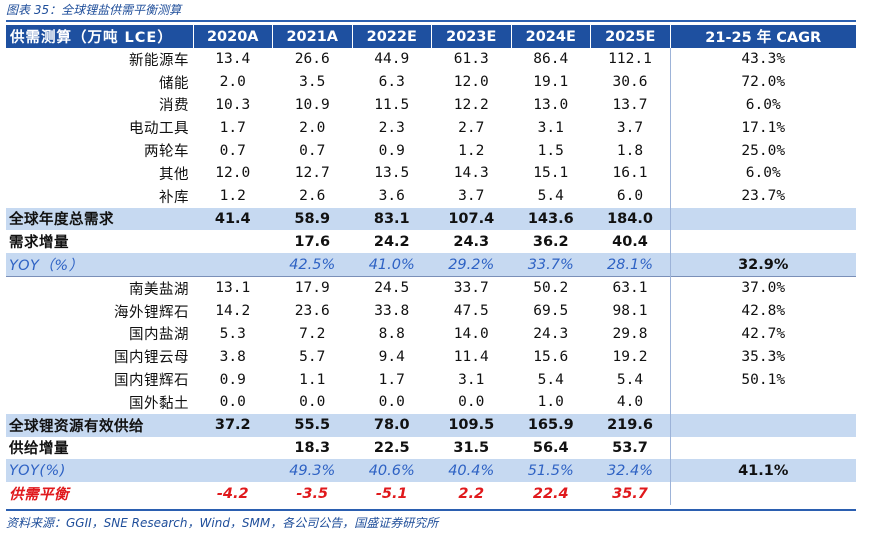 The image size is (872, 551). I want to click on cagr-cell: 41.1%, so click(762, 471).